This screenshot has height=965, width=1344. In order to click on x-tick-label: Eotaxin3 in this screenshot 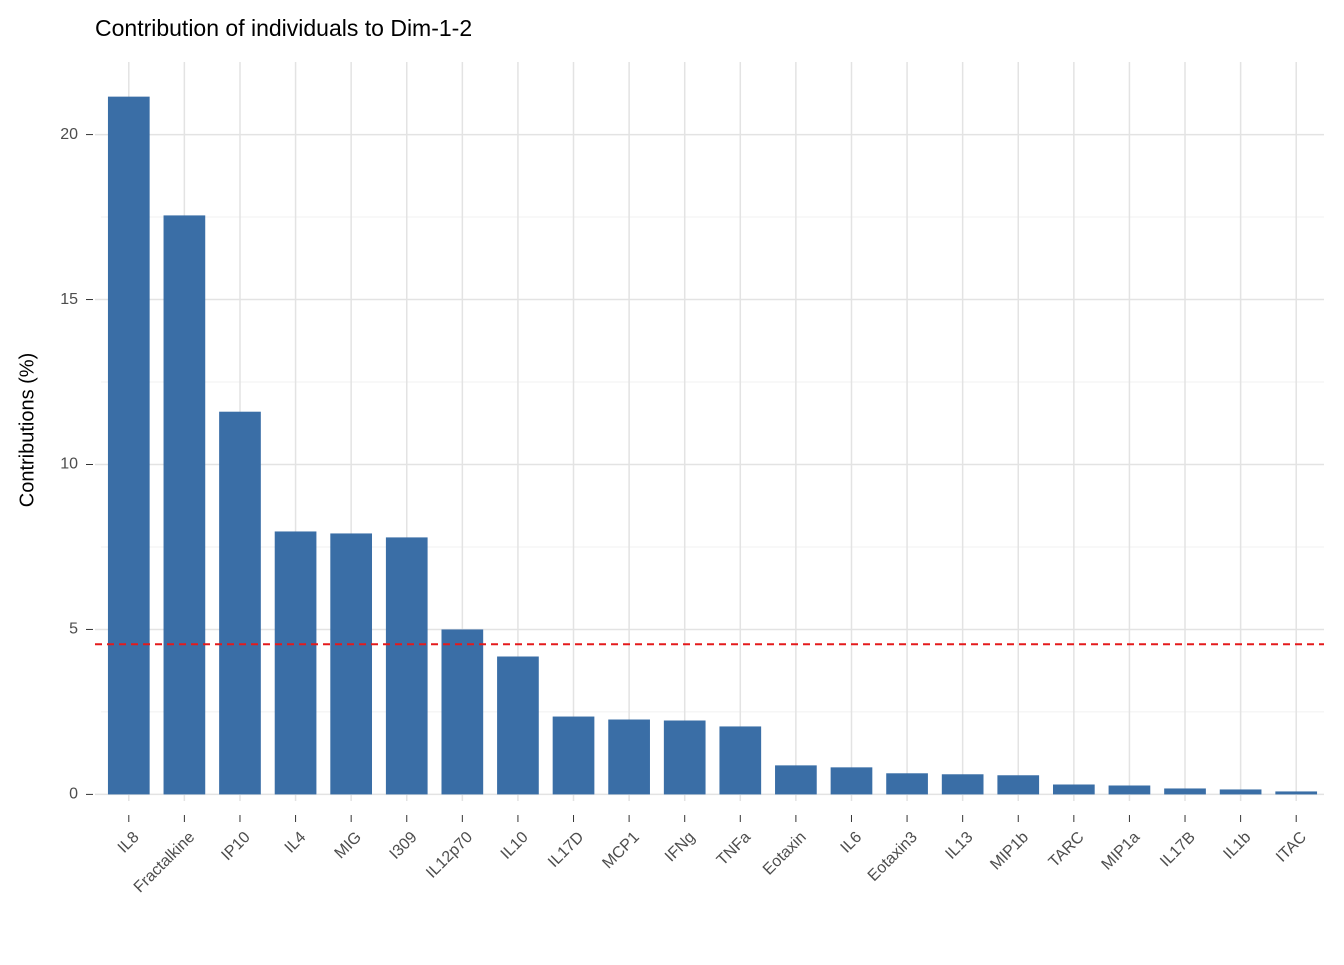, I will do `click(893, 857)`.